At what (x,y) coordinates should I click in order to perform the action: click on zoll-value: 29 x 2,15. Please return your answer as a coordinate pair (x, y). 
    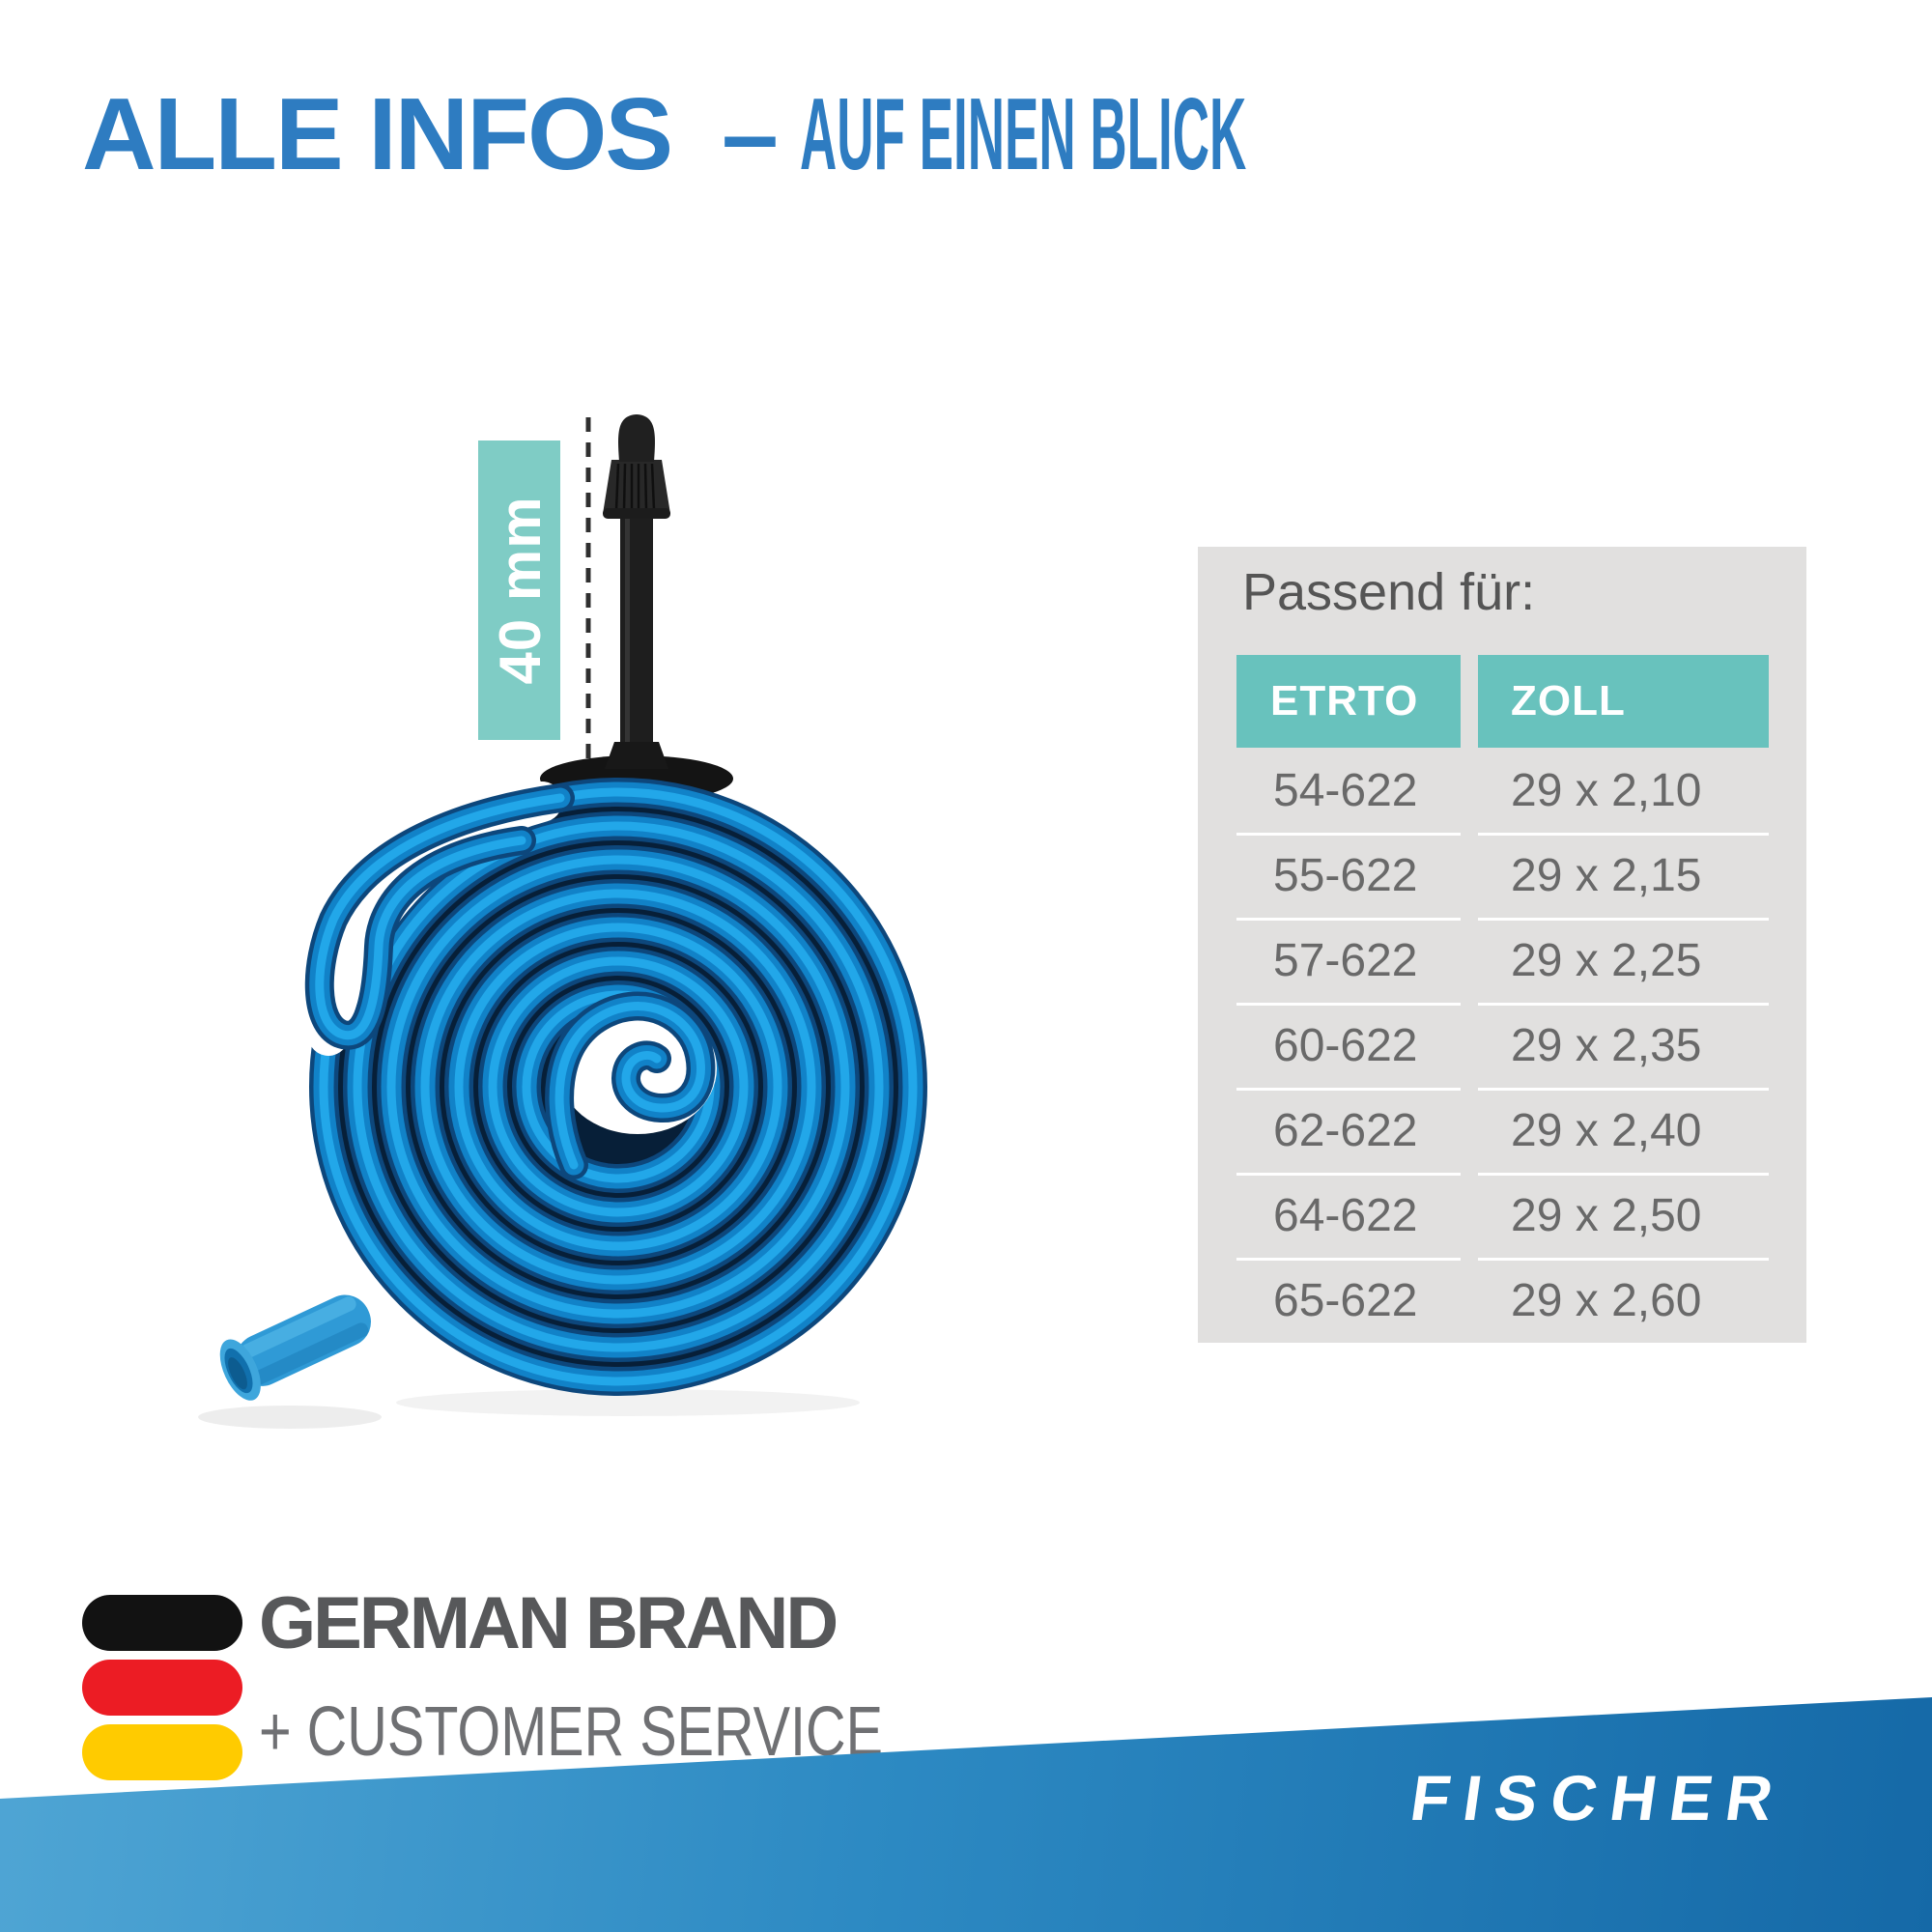
    Looking at the image, I should click on (1623, 875).